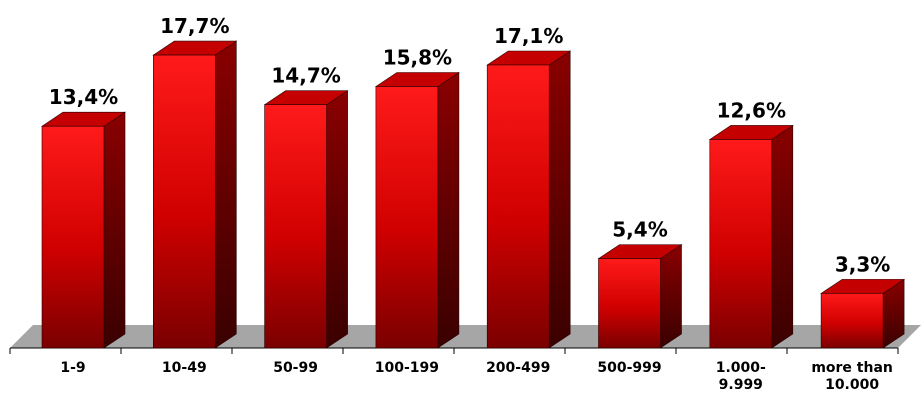 The height and width of the screenshot is (401, 924). I want to click on x-tick-label: 200-499, so click(518, 368).